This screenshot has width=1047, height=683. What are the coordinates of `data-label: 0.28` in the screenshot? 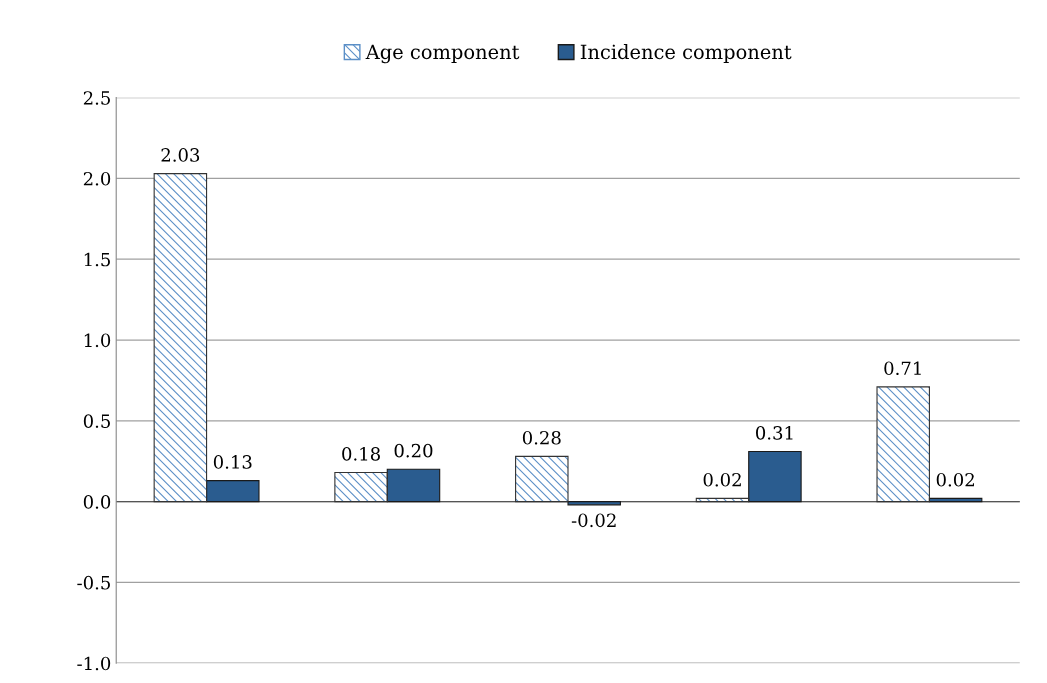 It's located at (541, 437).